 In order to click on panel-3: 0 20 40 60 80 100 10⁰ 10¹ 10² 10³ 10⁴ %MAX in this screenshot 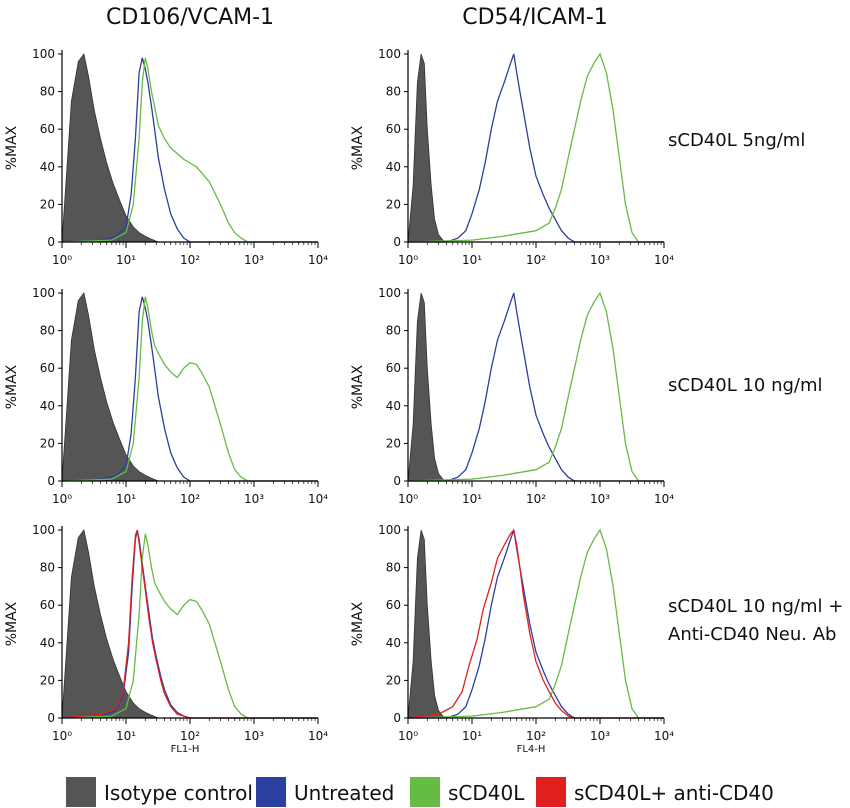, I will do `click(166, 396)`.